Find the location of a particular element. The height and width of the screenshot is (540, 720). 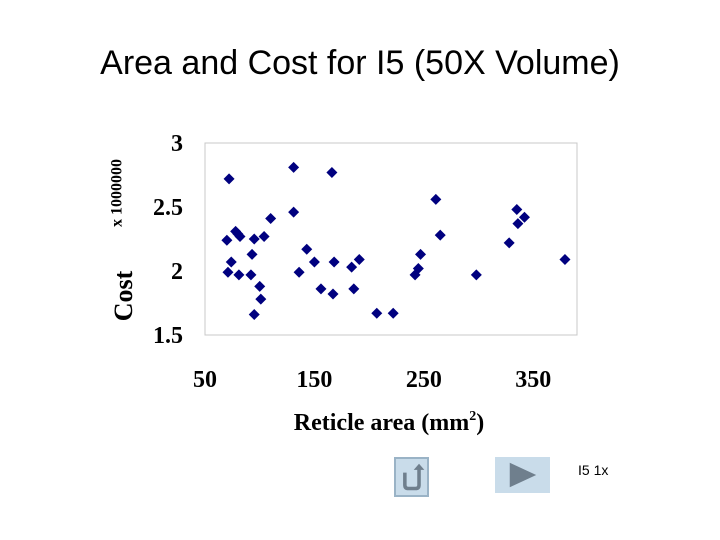

x-axis-label-main: Reticle area (mm is located at coordinates (381, 423).